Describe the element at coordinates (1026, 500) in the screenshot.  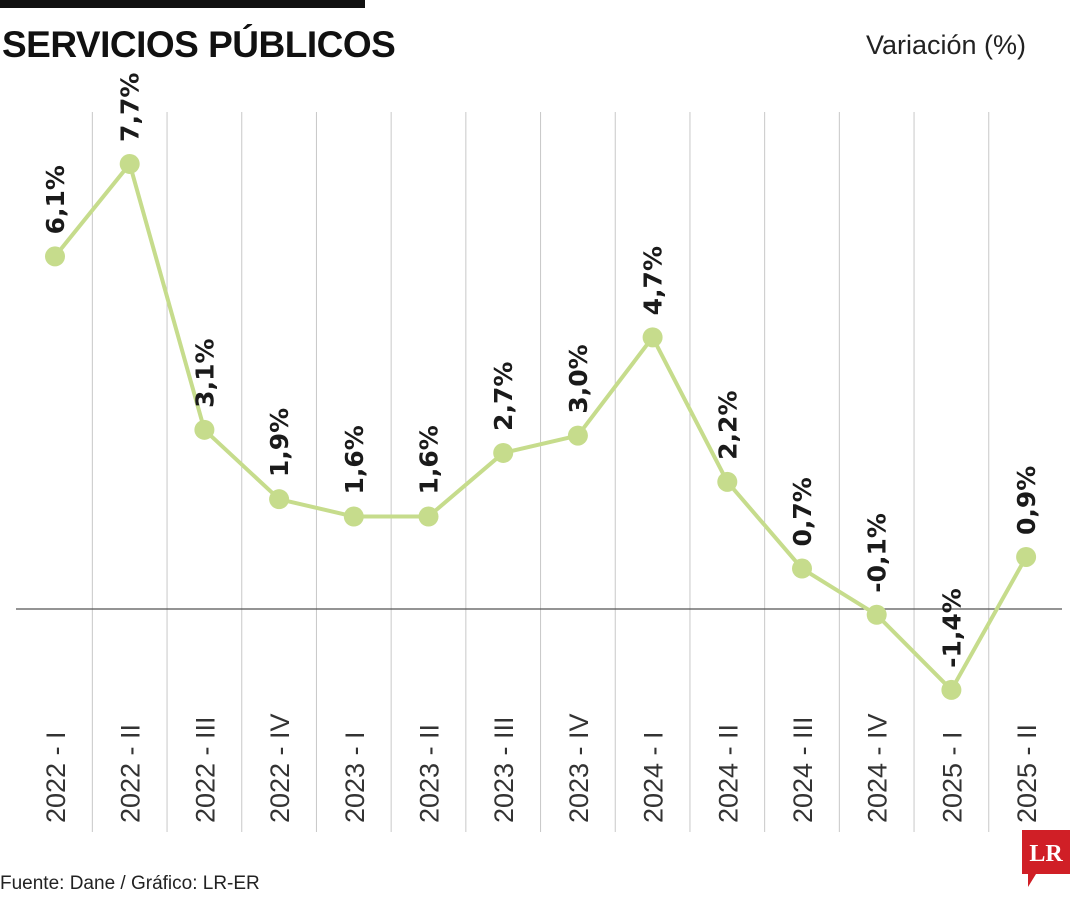
I see `data-label: 0,9%` at that location.